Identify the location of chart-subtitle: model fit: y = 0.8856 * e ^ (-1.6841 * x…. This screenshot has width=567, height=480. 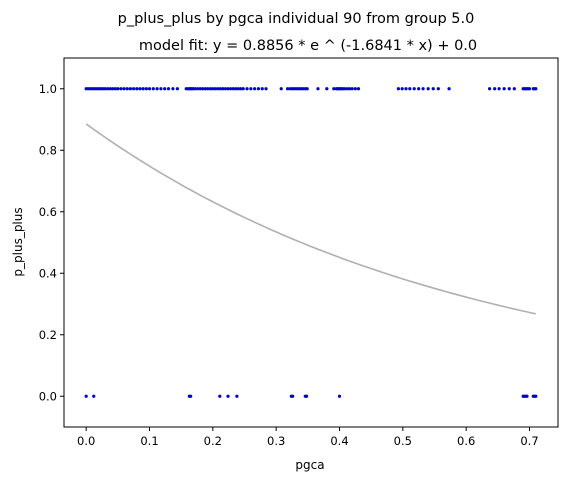
(308, 46).